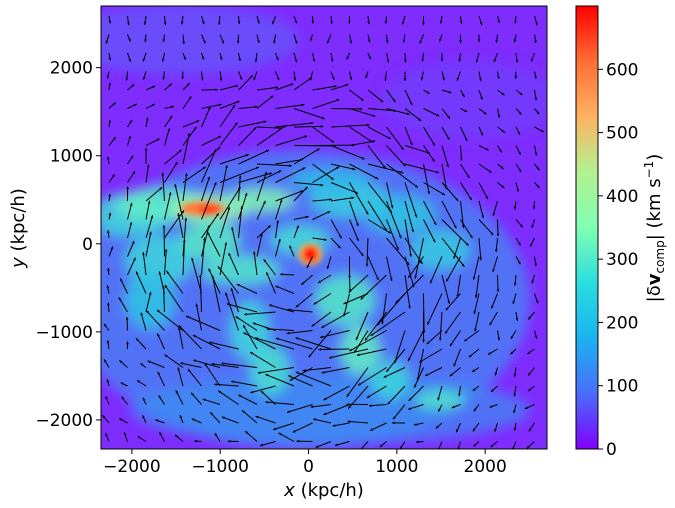 Image resolution: width=675 pixels, height=508 pixels. I want to click on colorbar-tick-label: 200, so click(622, 323).